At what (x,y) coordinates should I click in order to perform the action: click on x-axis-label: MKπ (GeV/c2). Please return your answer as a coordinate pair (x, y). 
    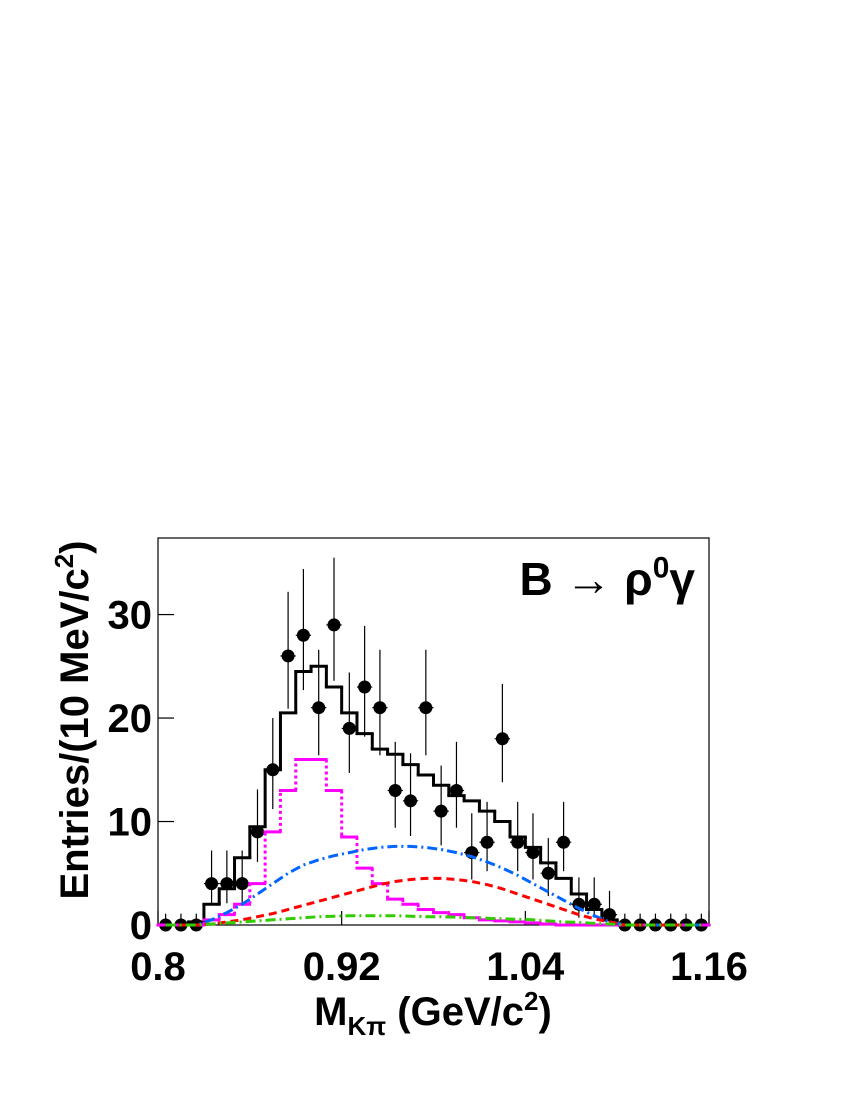
    Looking at the image, I should click on (433, 1013).